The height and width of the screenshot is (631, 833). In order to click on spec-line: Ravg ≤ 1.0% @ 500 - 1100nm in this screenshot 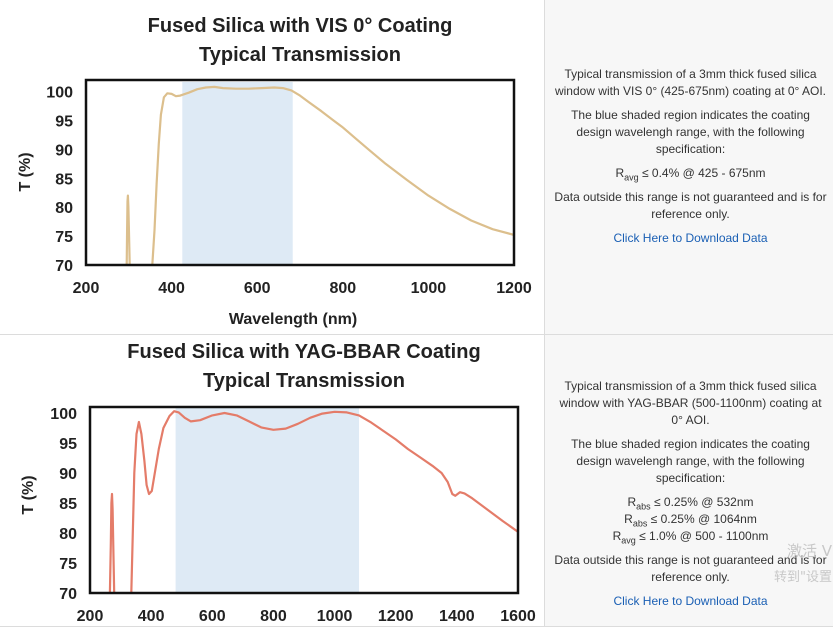, I will do `click(690, 536)`.